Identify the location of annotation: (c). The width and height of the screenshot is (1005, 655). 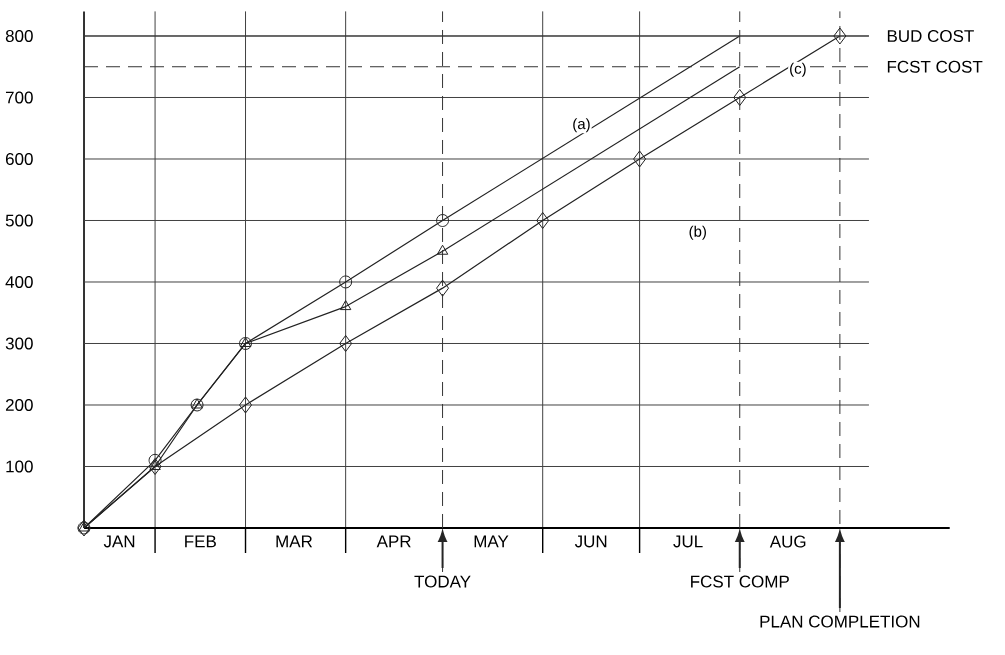
(798, 69).